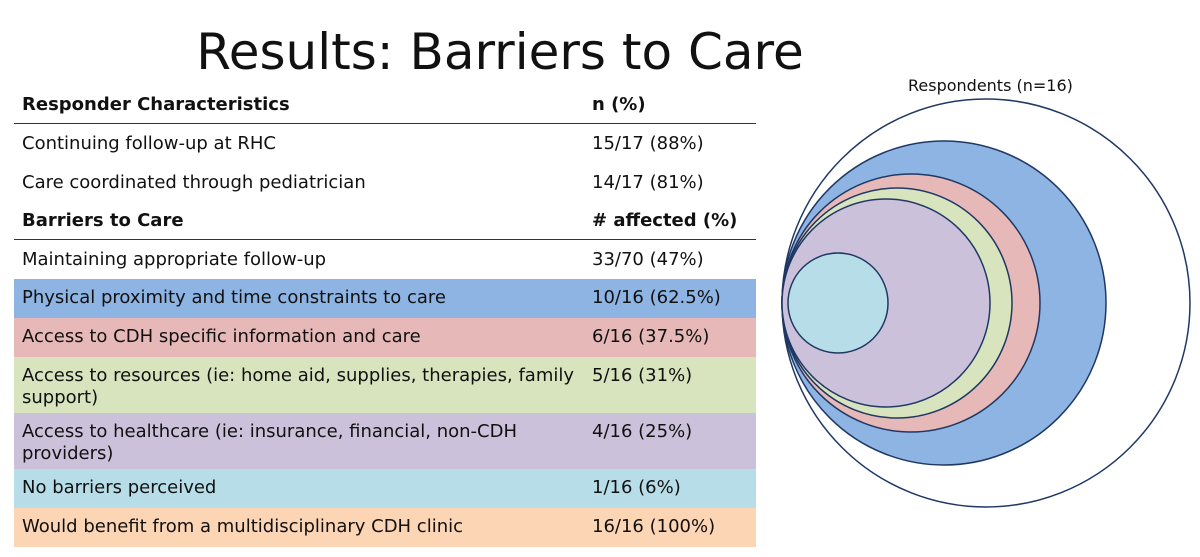 The height and width of the screenshot is (557, 1200). Describe the element at coordinates (385, 488) in the screenshot. I see `table-row: No barriers perceived 1/16 (6%)` at that location.